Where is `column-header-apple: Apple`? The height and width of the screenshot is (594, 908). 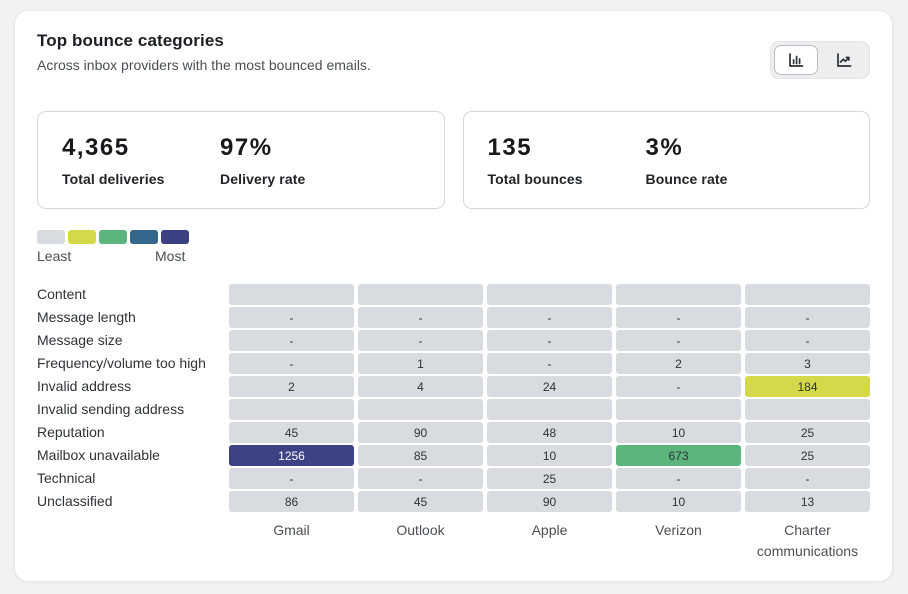 column-header-apple: Apple is located at coordinates (549, 530).